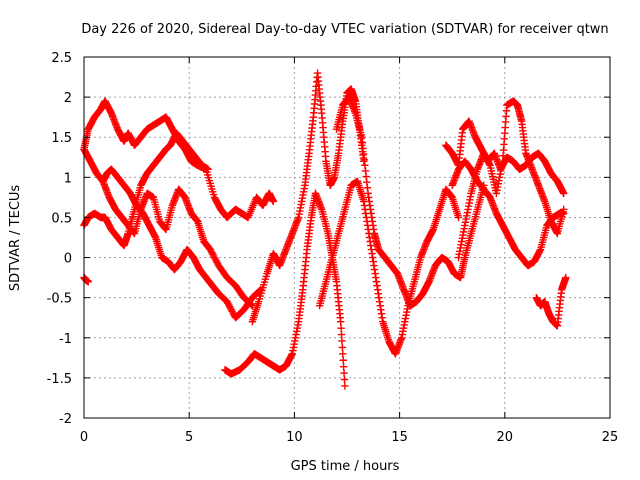  Describe the element at coordinates (65, 419) in the screenshot. I see `y-tick-label: -2` at that location.